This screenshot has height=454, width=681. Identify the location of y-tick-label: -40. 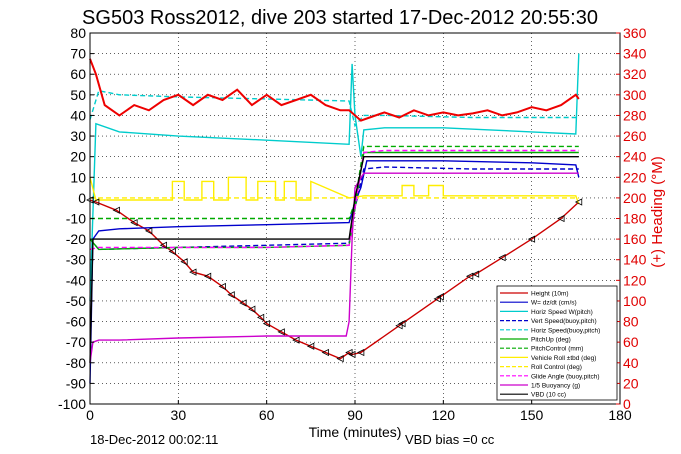
(76, 280).